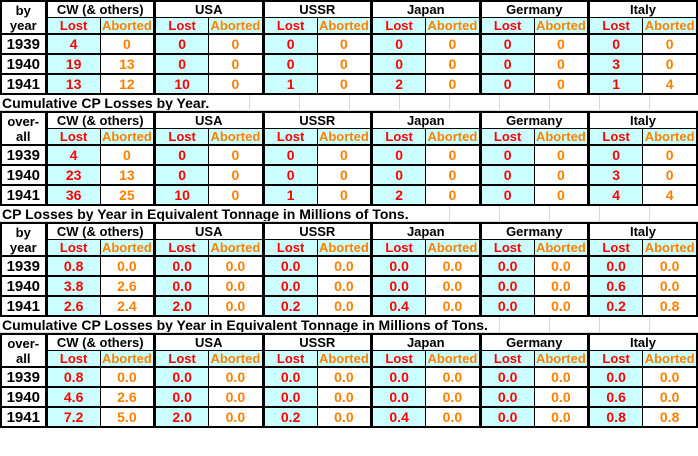 This screenshot has height=456, width=698. Describe the element at coordinates (180, 416) in the screenshot. I see `cell-lost: 2.0` at that location.